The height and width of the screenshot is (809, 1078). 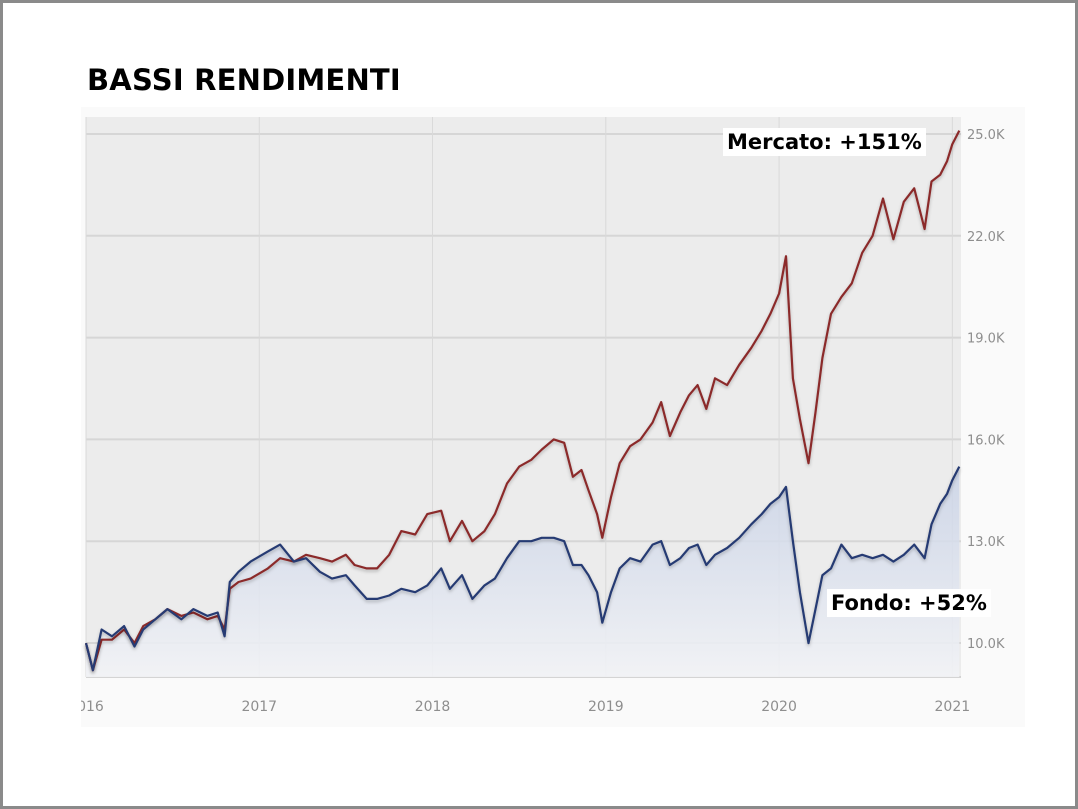 What do you see at coordinates (606, 707) in the screenshot?
I see `x-tick-label: 2019` at bounding box center [606, 707].